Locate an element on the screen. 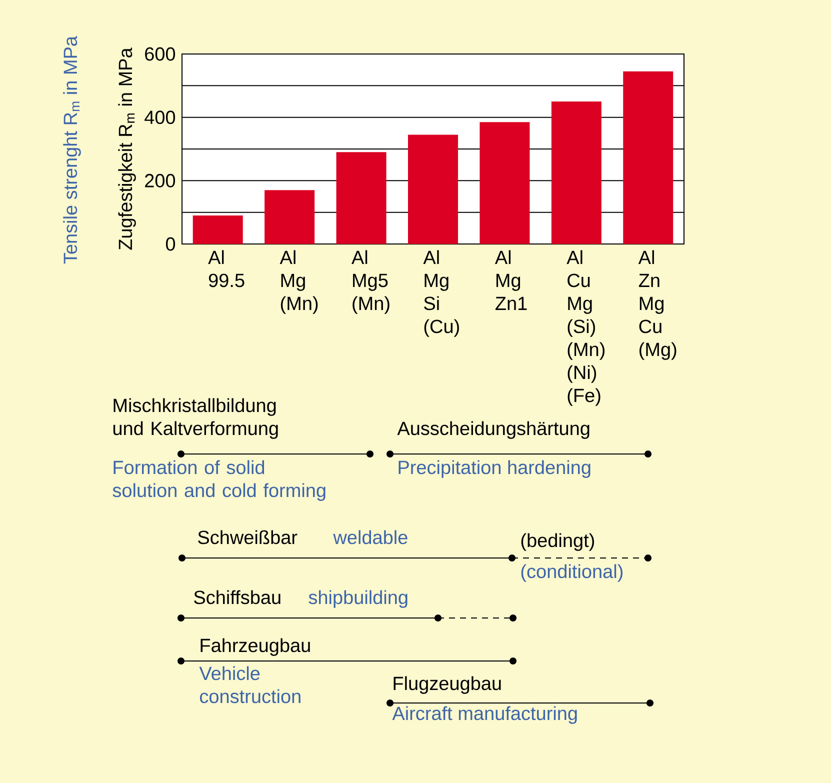 The height and width of the screenshot is (783, 831). text: Flugzeugbau is located at coordinates (447, 685).